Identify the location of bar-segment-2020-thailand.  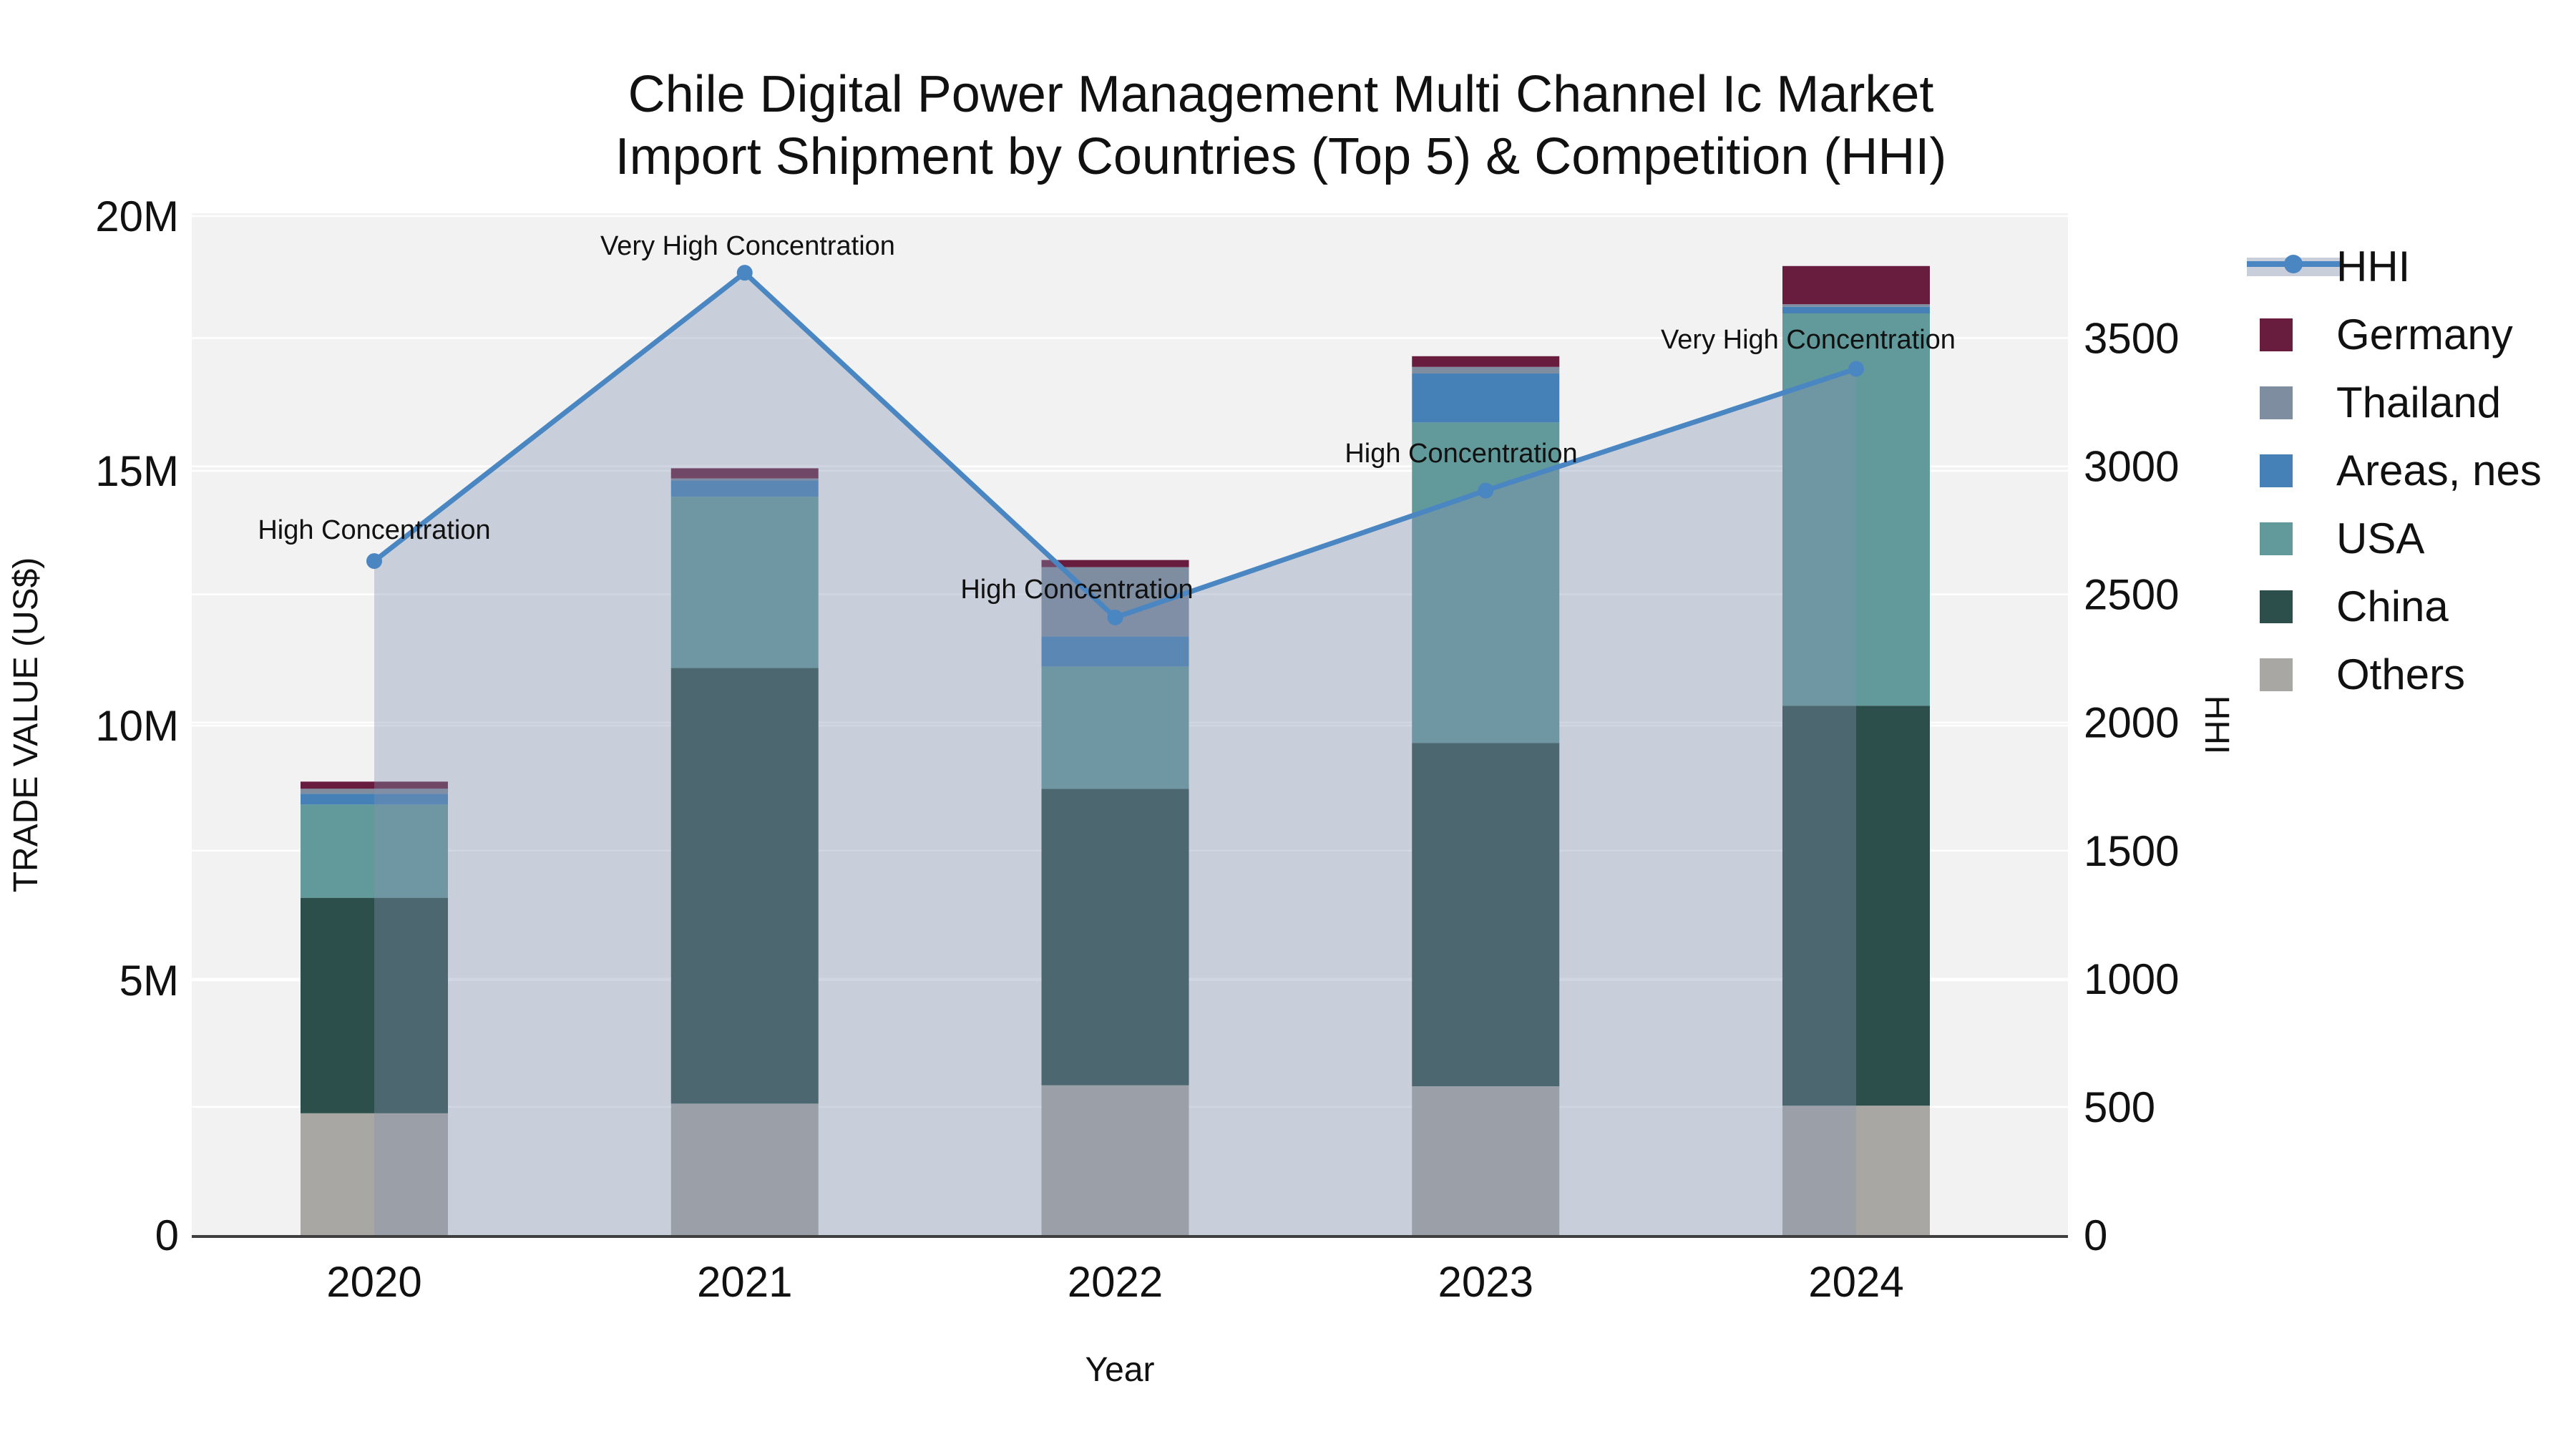
(374, 791).